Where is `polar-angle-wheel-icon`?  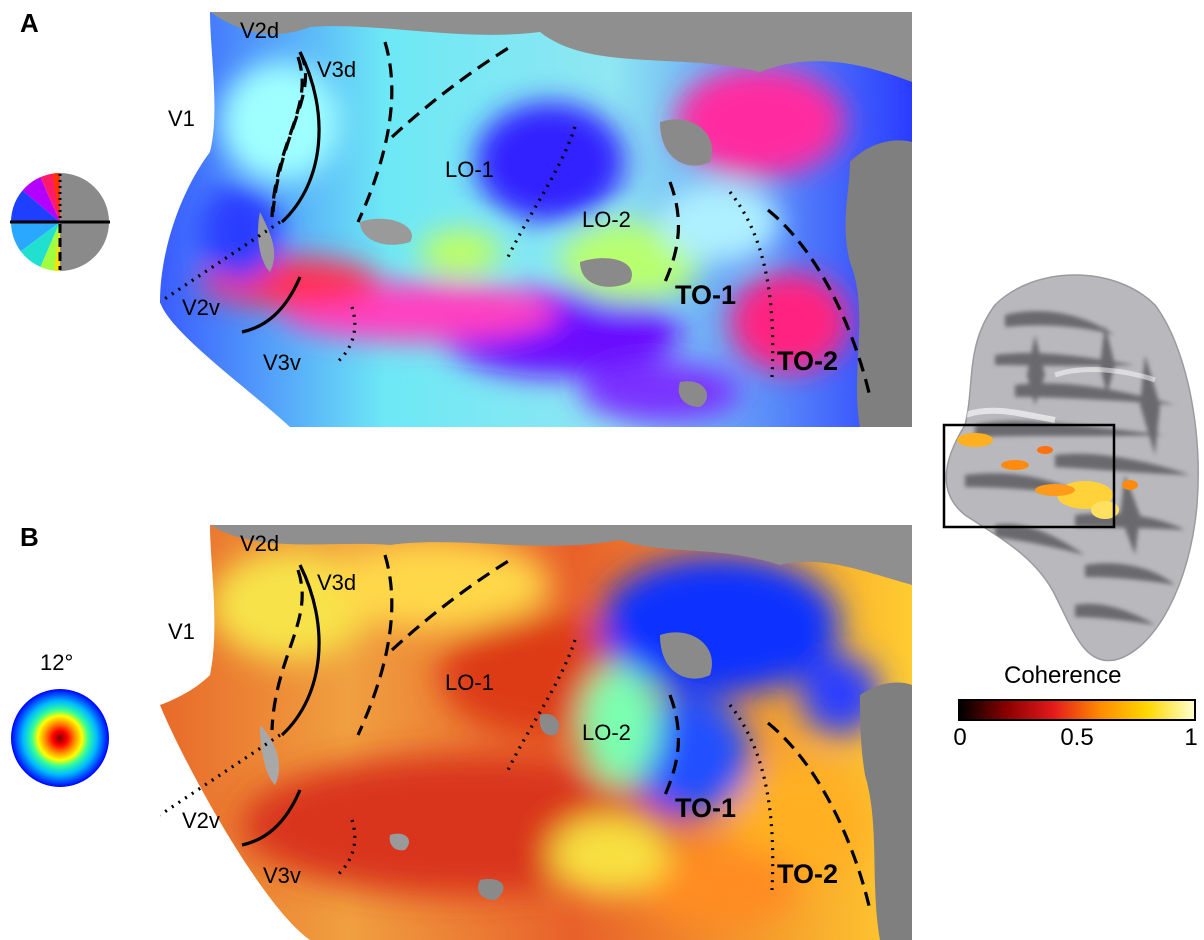 polar-angle-wheel-icon is located at coordinates (60, 222).